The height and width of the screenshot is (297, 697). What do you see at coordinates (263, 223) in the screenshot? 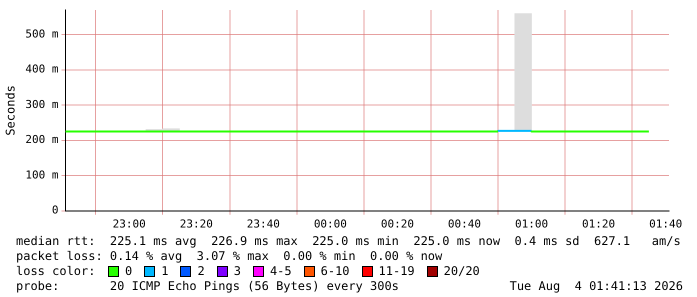
I see `x-tick-label: 23:40` at bounding box center [263, 223].